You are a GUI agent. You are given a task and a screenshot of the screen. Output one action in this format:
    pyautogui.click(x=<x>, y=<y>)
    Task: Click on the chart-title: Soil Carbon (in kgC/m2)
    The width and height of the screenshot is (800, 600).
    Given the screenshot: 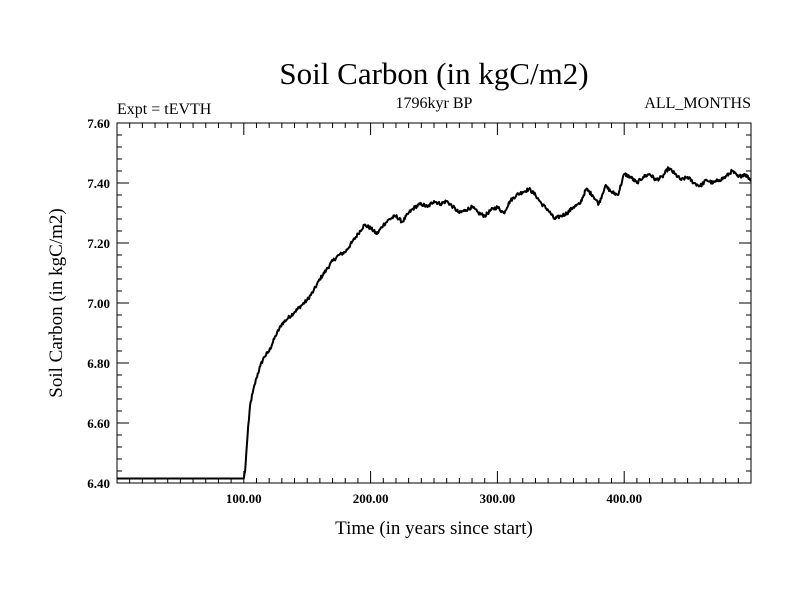 What is the action you would take?
    pyautogui.click(x=433, y=73)
    